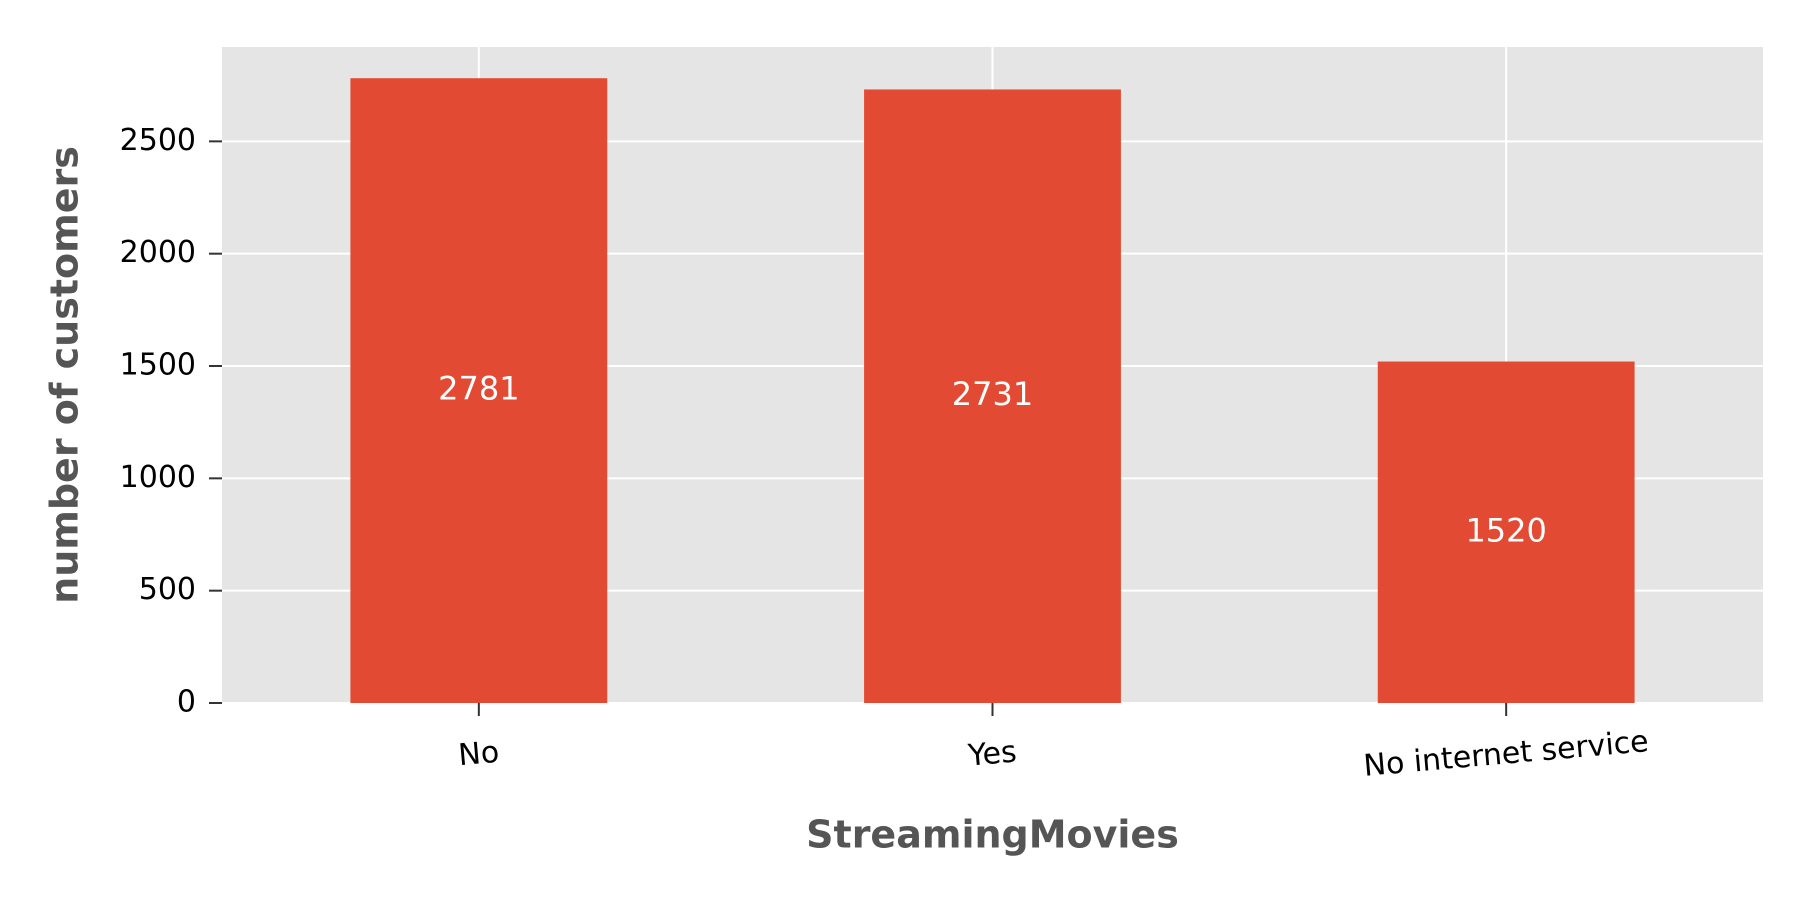 This screenshot has height=900, width=1800. I want to click on bar-yes, so click(992, 396).